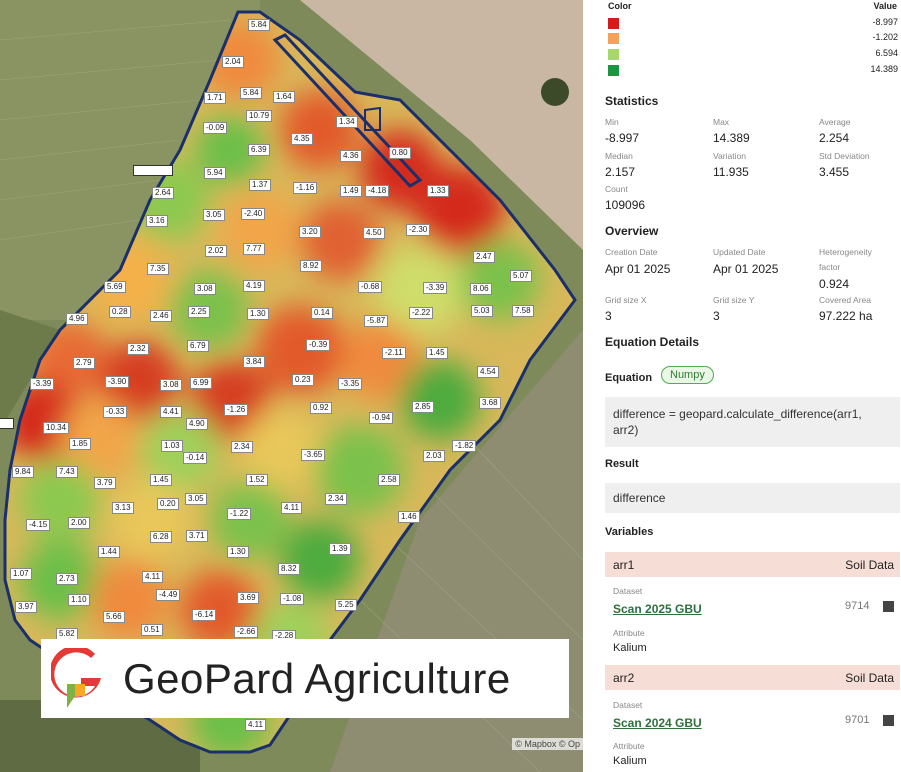  What do you see at coordinates (657, 723) in the screenshot?
I see `dataset-link: Scan 2024 GBU` at bounding box center [657, 723].